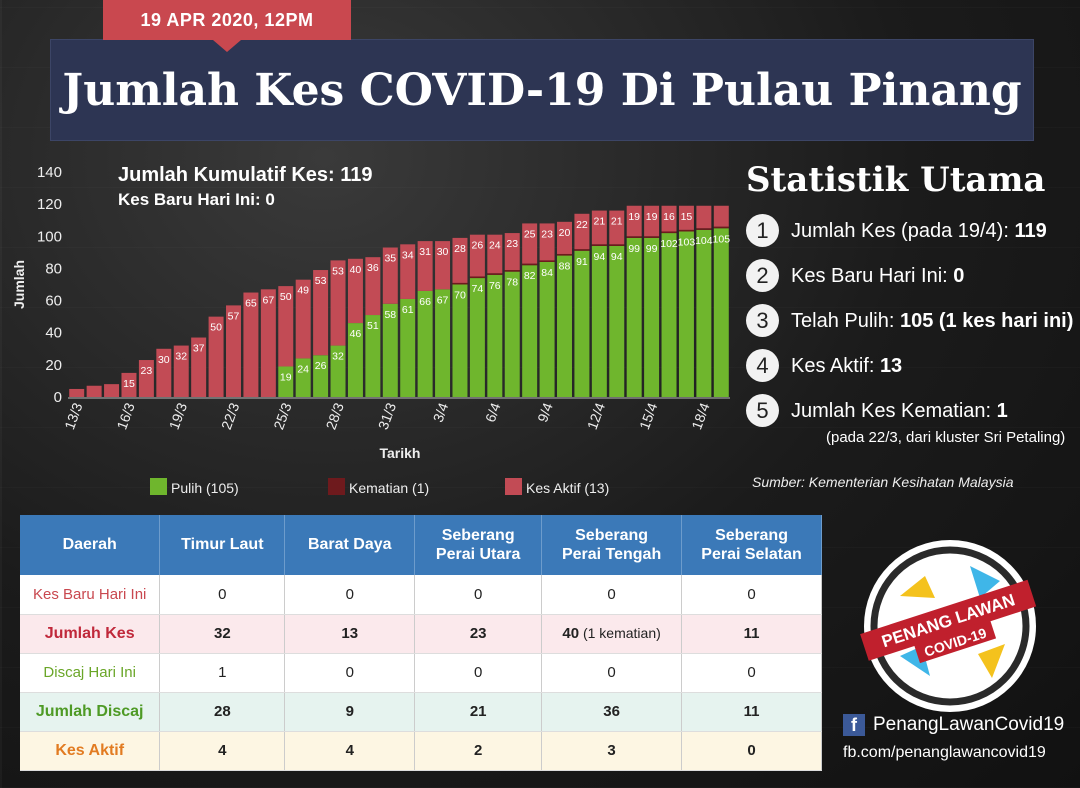 This screenshot has height=788, width=1080. Describe the element at coordinates (911, 230) in the screenshot. I see `stat-item-1: 1 Jumlah Kes (pada 19/4): 119` at that location.